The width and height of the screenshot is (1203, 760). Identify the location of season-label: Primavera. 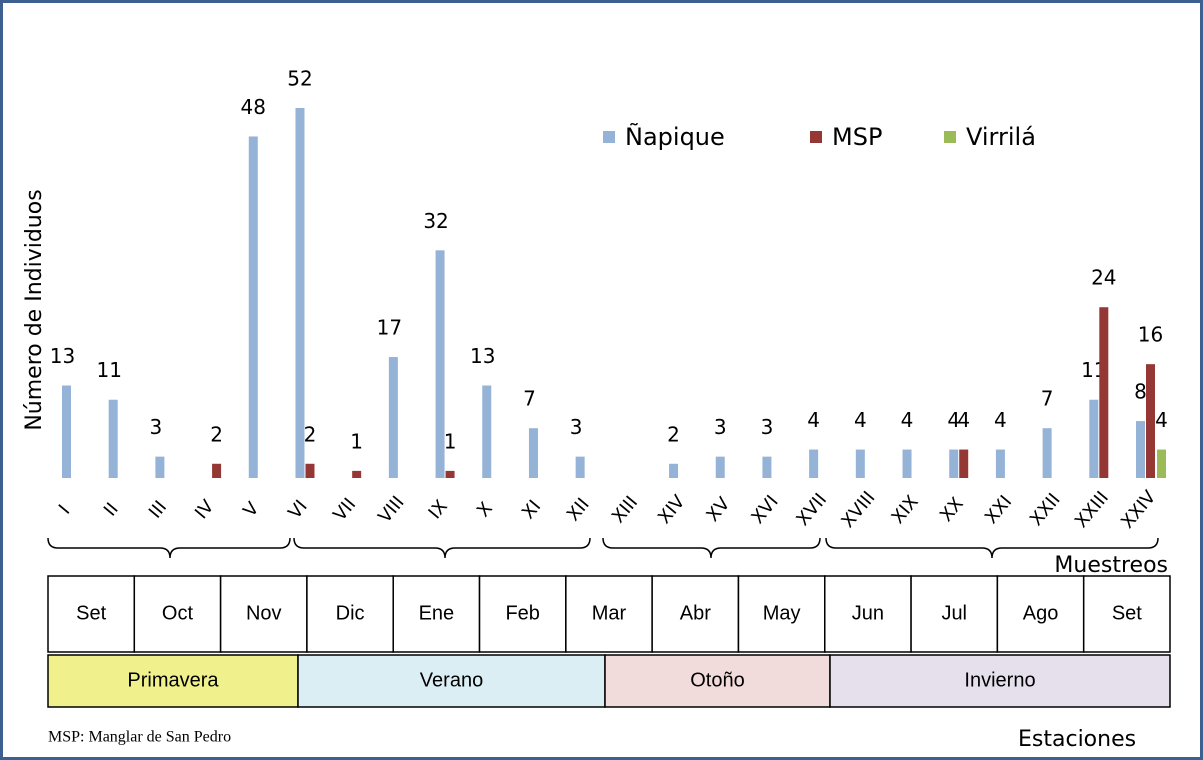
(173, 680).